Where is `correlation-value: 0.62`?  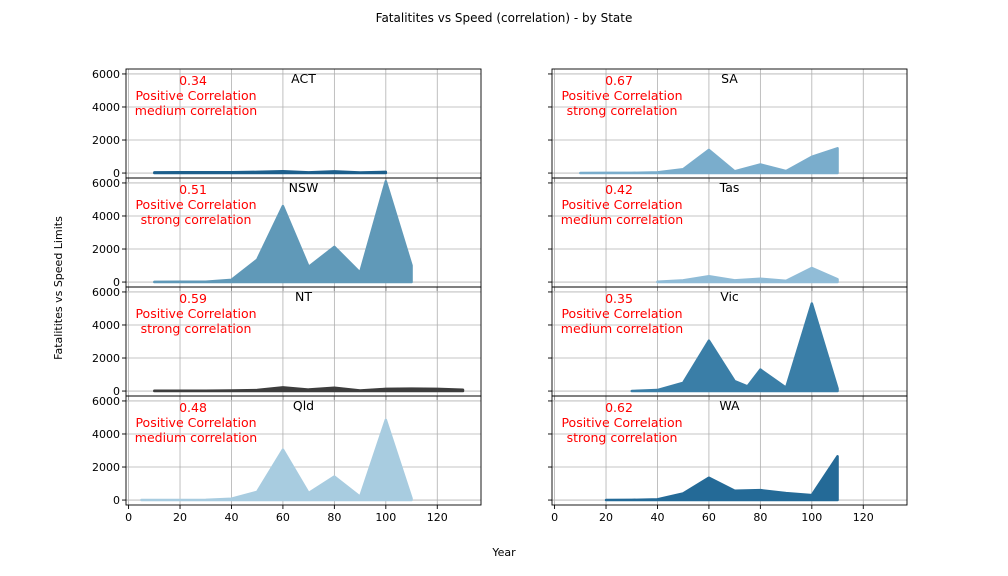 correlation-value: 0.62 is located at coordinates (619, 407).